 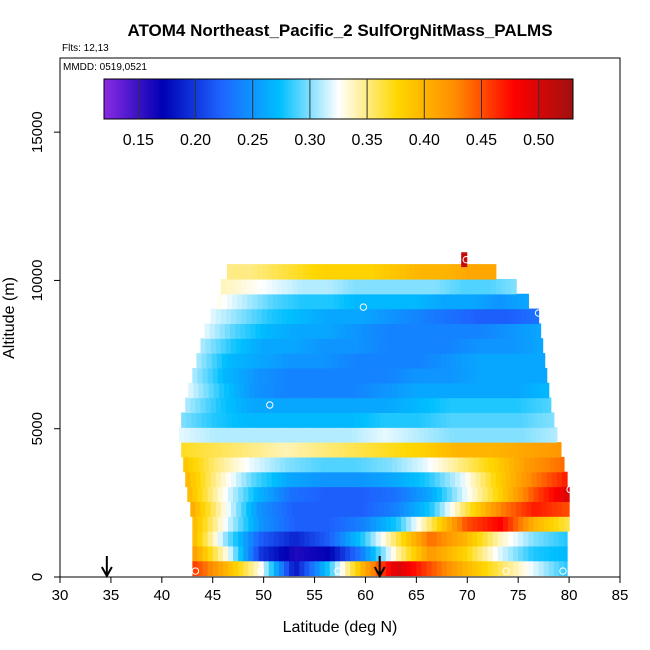 I want to click on dates-label: MMDD: 0519,0521, so click(x=105, y=67).